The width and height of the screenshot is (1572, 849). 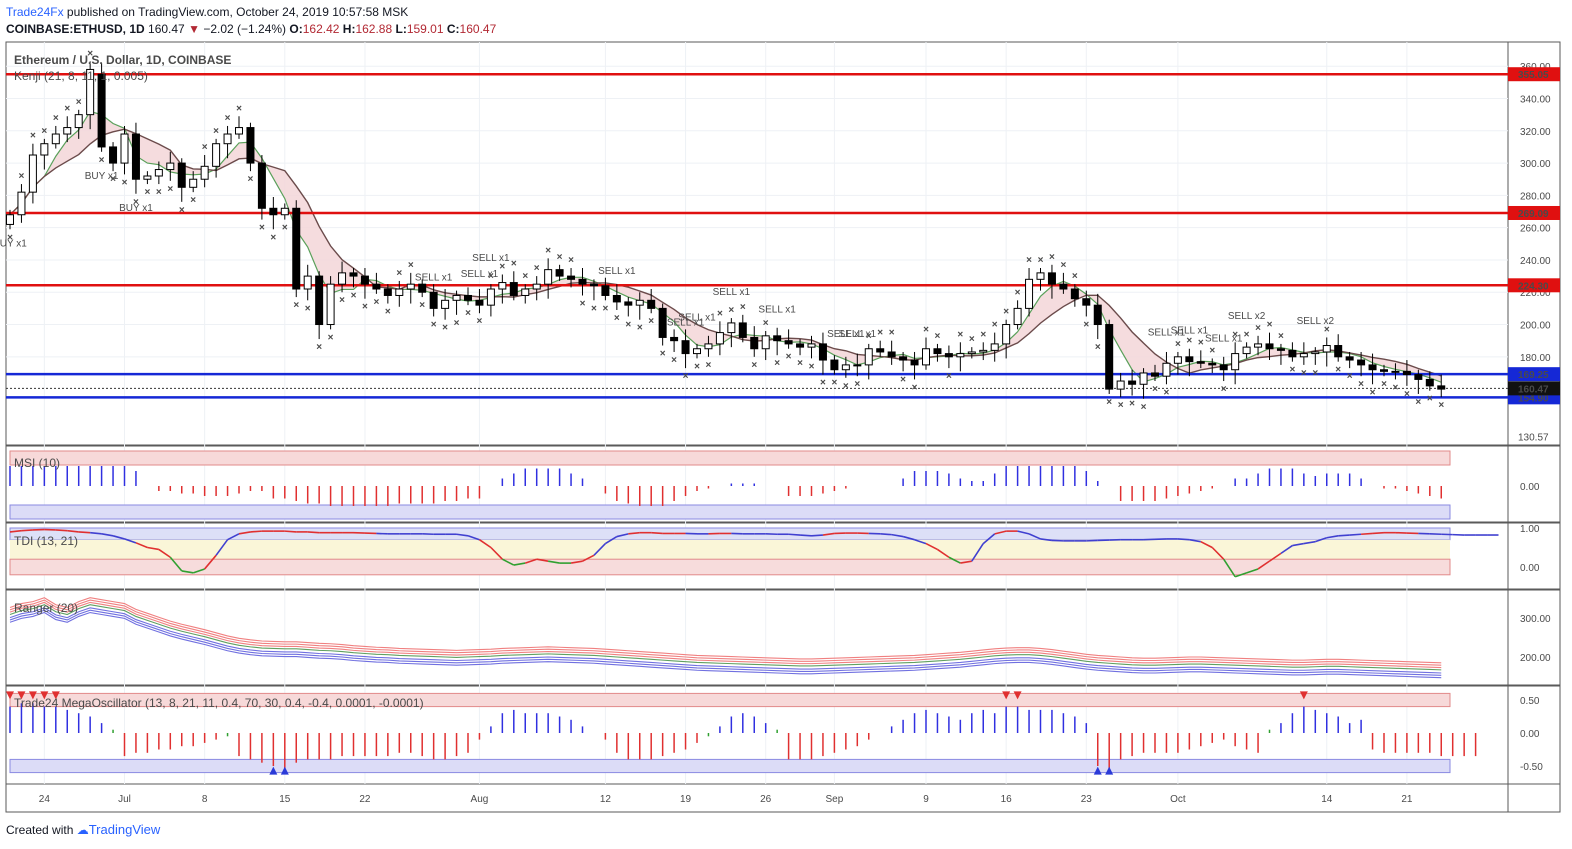 I want to click on buy-signal-label: BUY x1, so click(x=102, y=176).